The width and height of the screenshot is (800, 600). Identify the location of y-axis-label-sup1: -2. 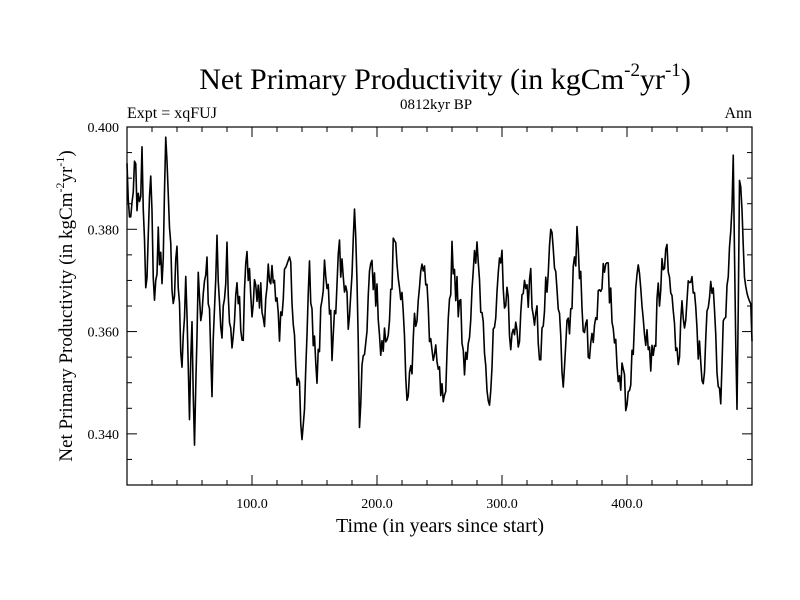
(60, 188).